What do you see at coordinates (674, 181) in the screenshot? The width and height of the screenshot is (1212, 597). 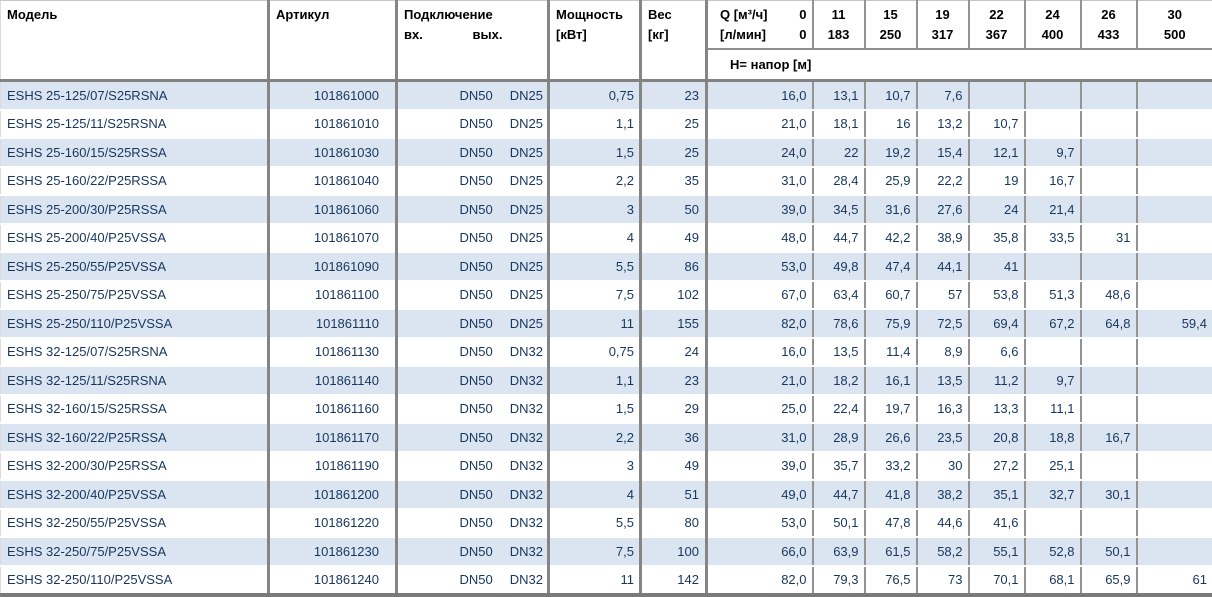 I see `weight-cell: 35` at bounding box center [674, 181].